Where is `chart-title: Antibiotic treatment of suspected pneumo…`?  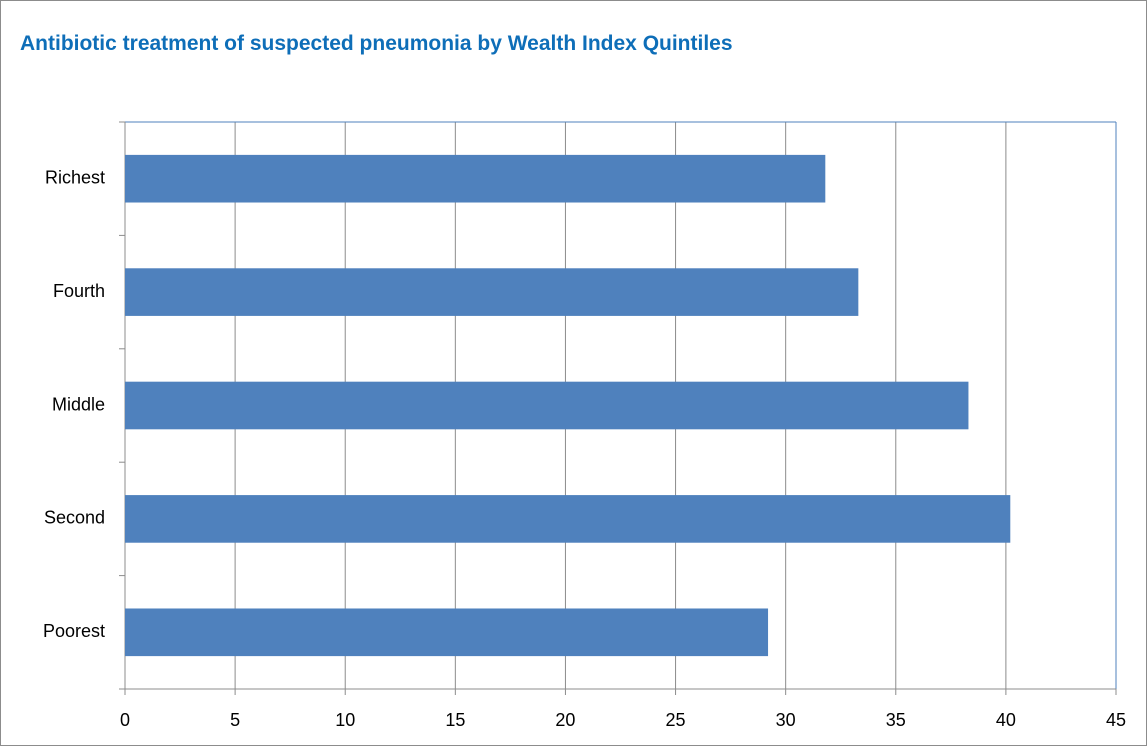
chart-title: Antibiotic treatment of suspected pneumo… is located at coordinates (376, 43).